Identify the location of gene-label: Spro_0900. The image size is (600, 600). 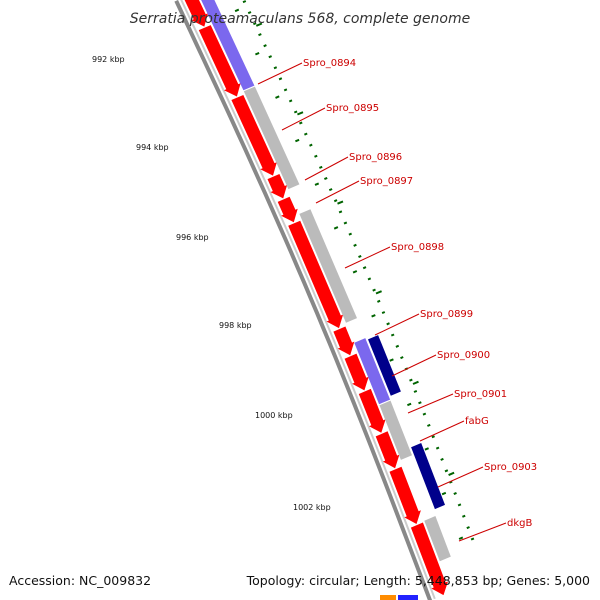
(463, 355).